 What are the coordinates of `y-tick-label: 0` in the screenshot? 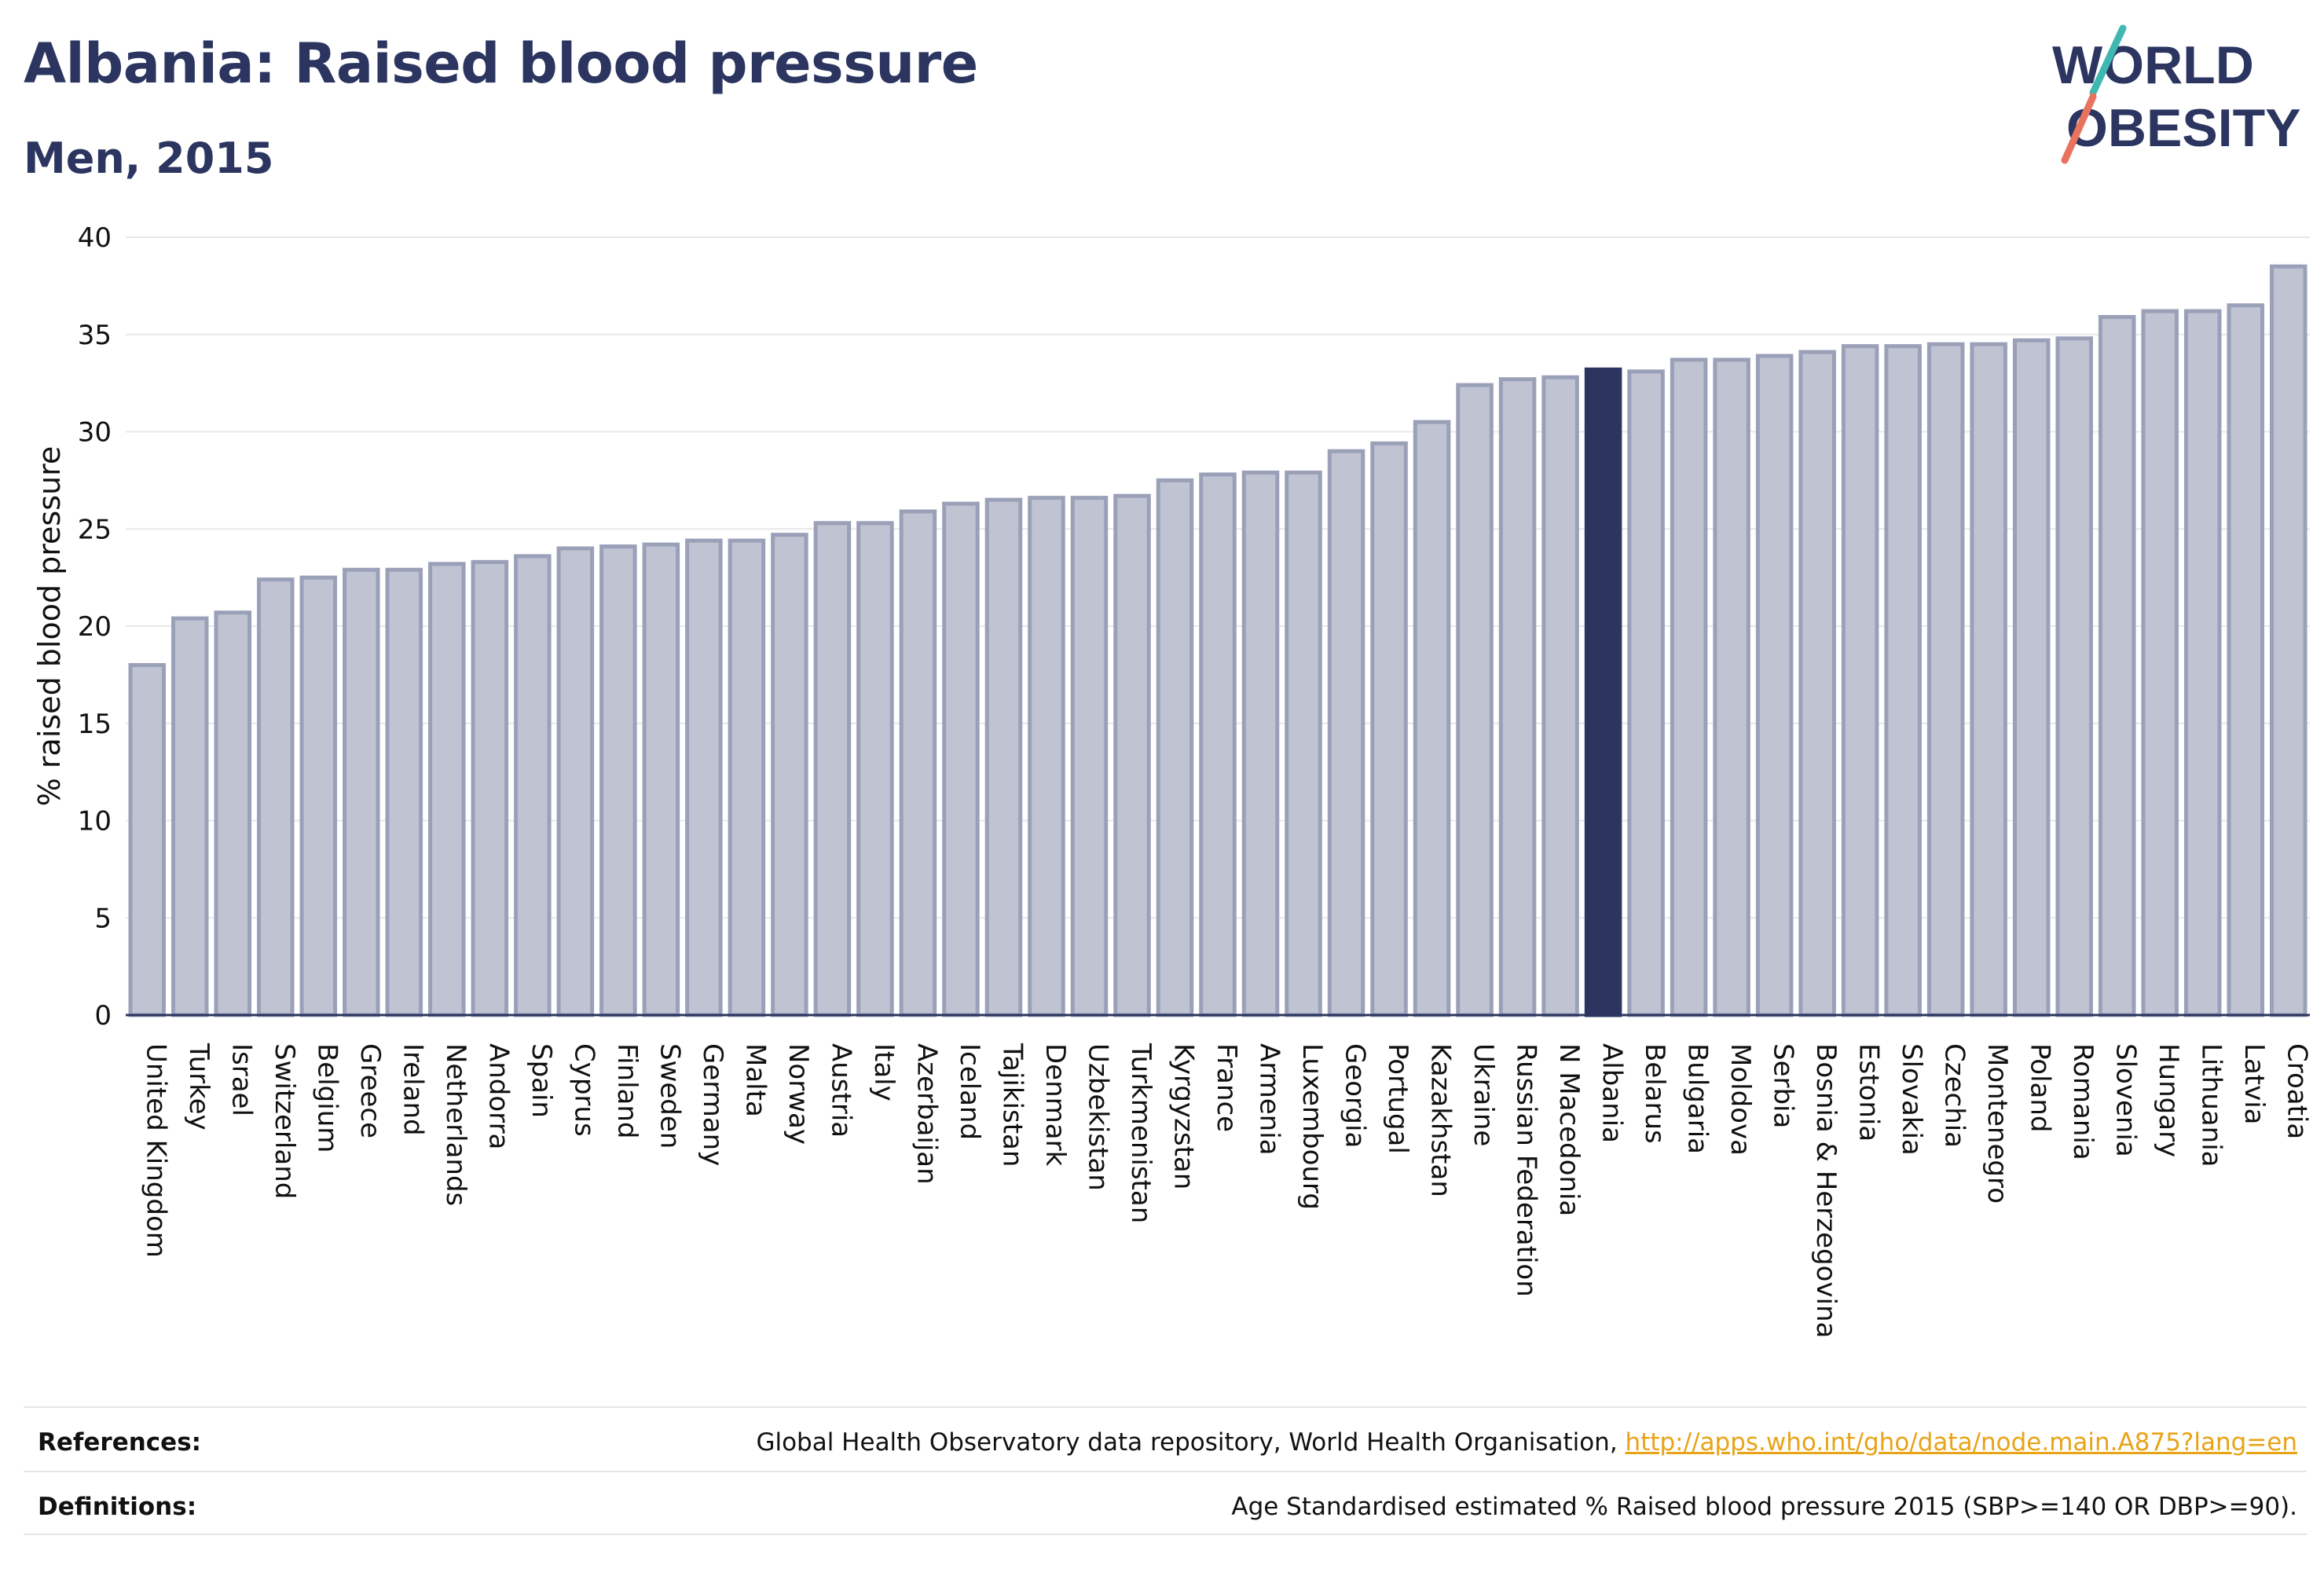 It's located at (103, 1016).